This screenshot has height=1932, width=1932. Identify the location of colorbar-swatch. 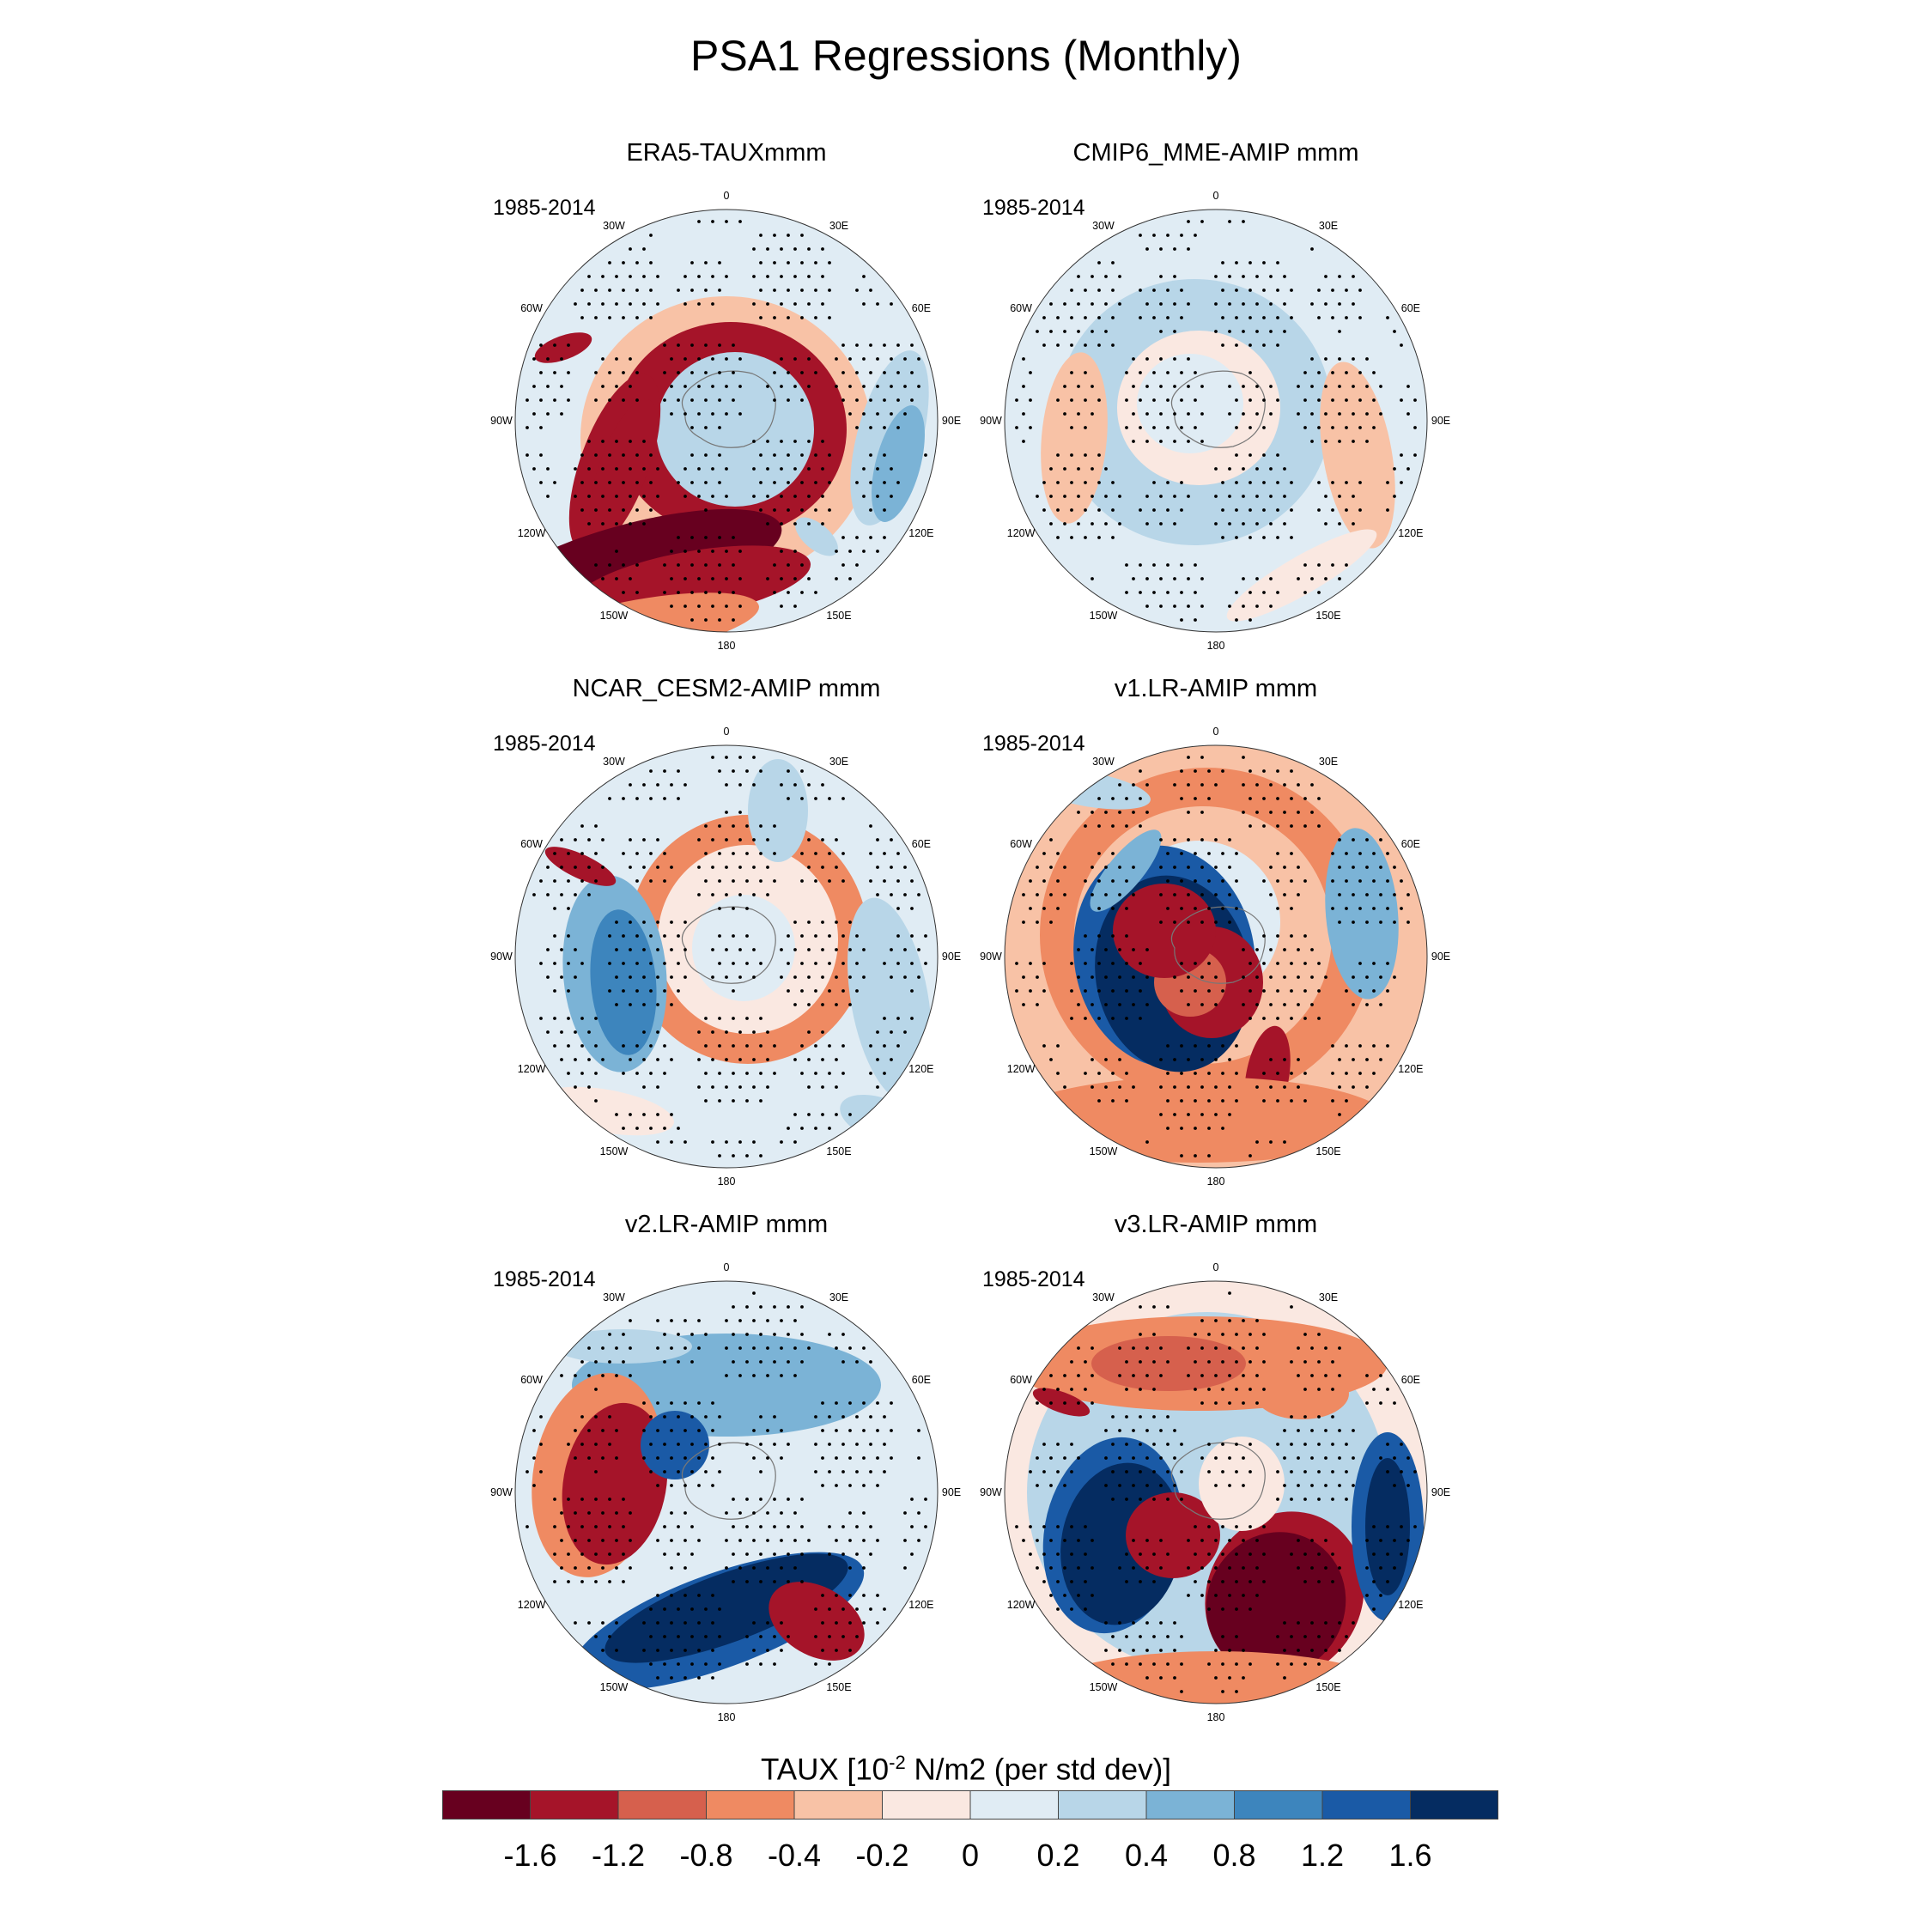
(486, 1805).